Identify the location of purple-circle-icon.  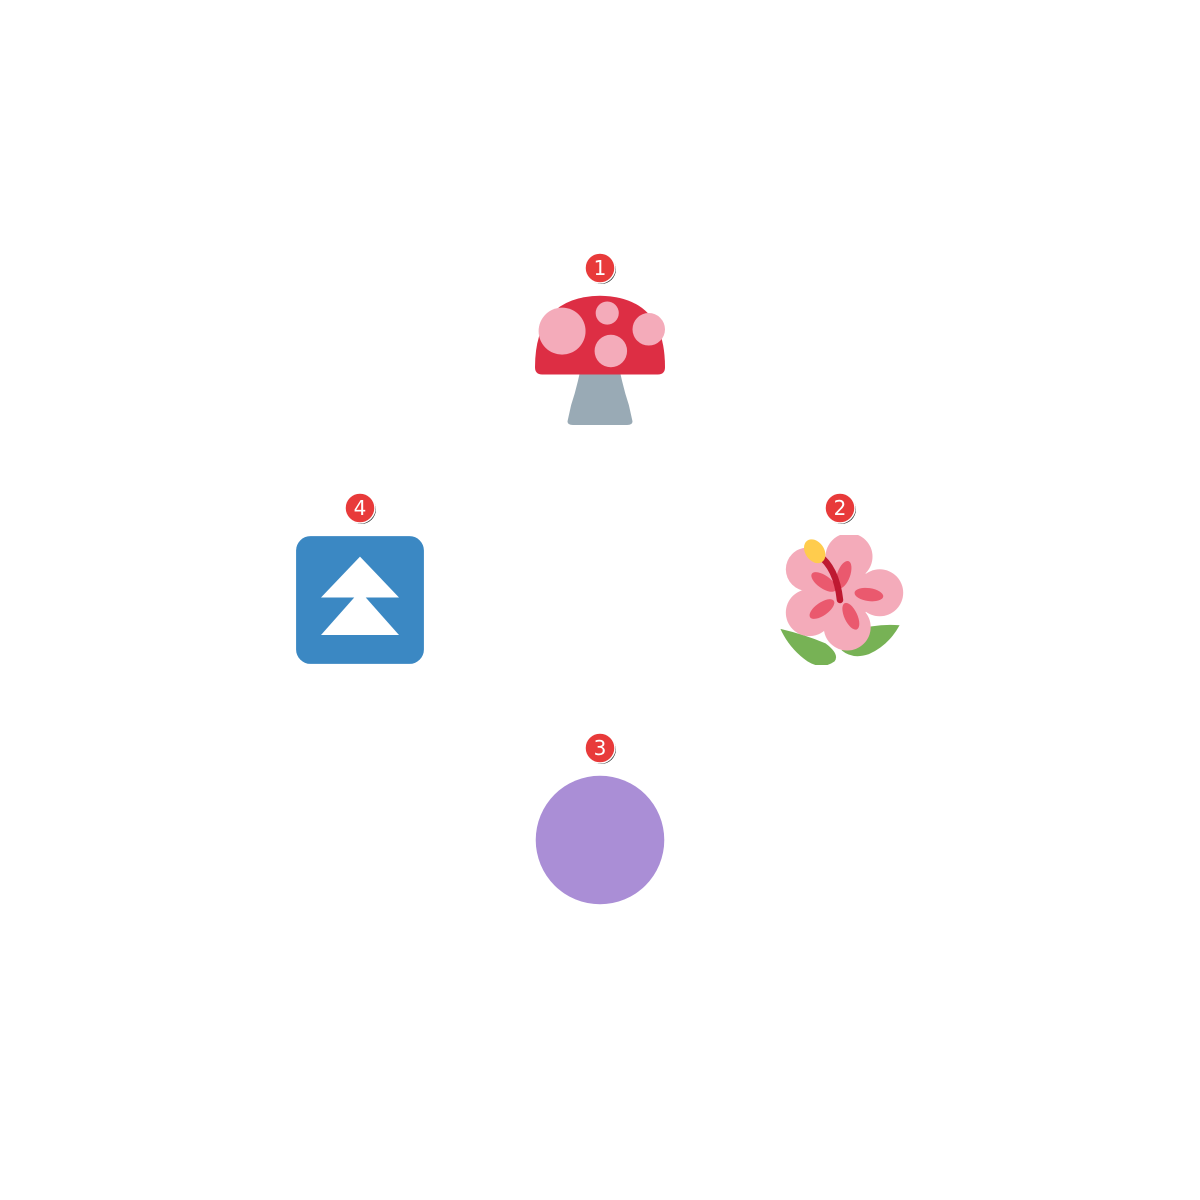
(600, 840).